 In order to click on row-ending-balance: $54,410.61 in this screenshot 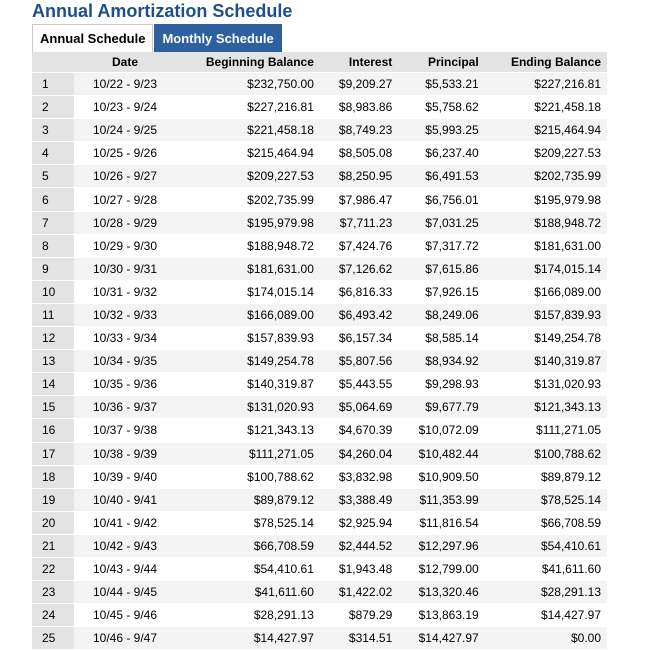, I will do `click(545, 546)`.